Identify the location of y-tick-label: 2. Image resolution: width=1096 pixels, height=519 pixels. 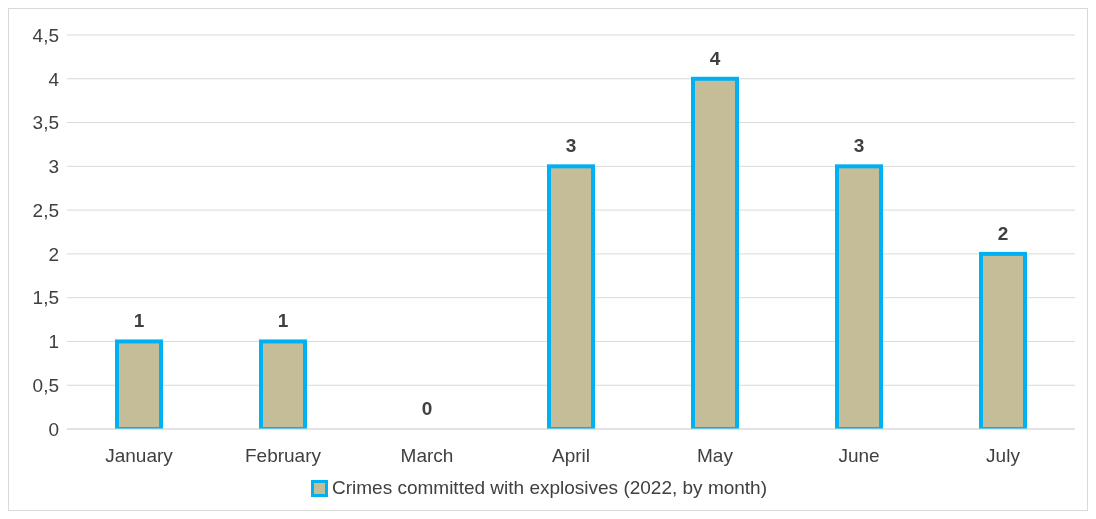
(53, 254).